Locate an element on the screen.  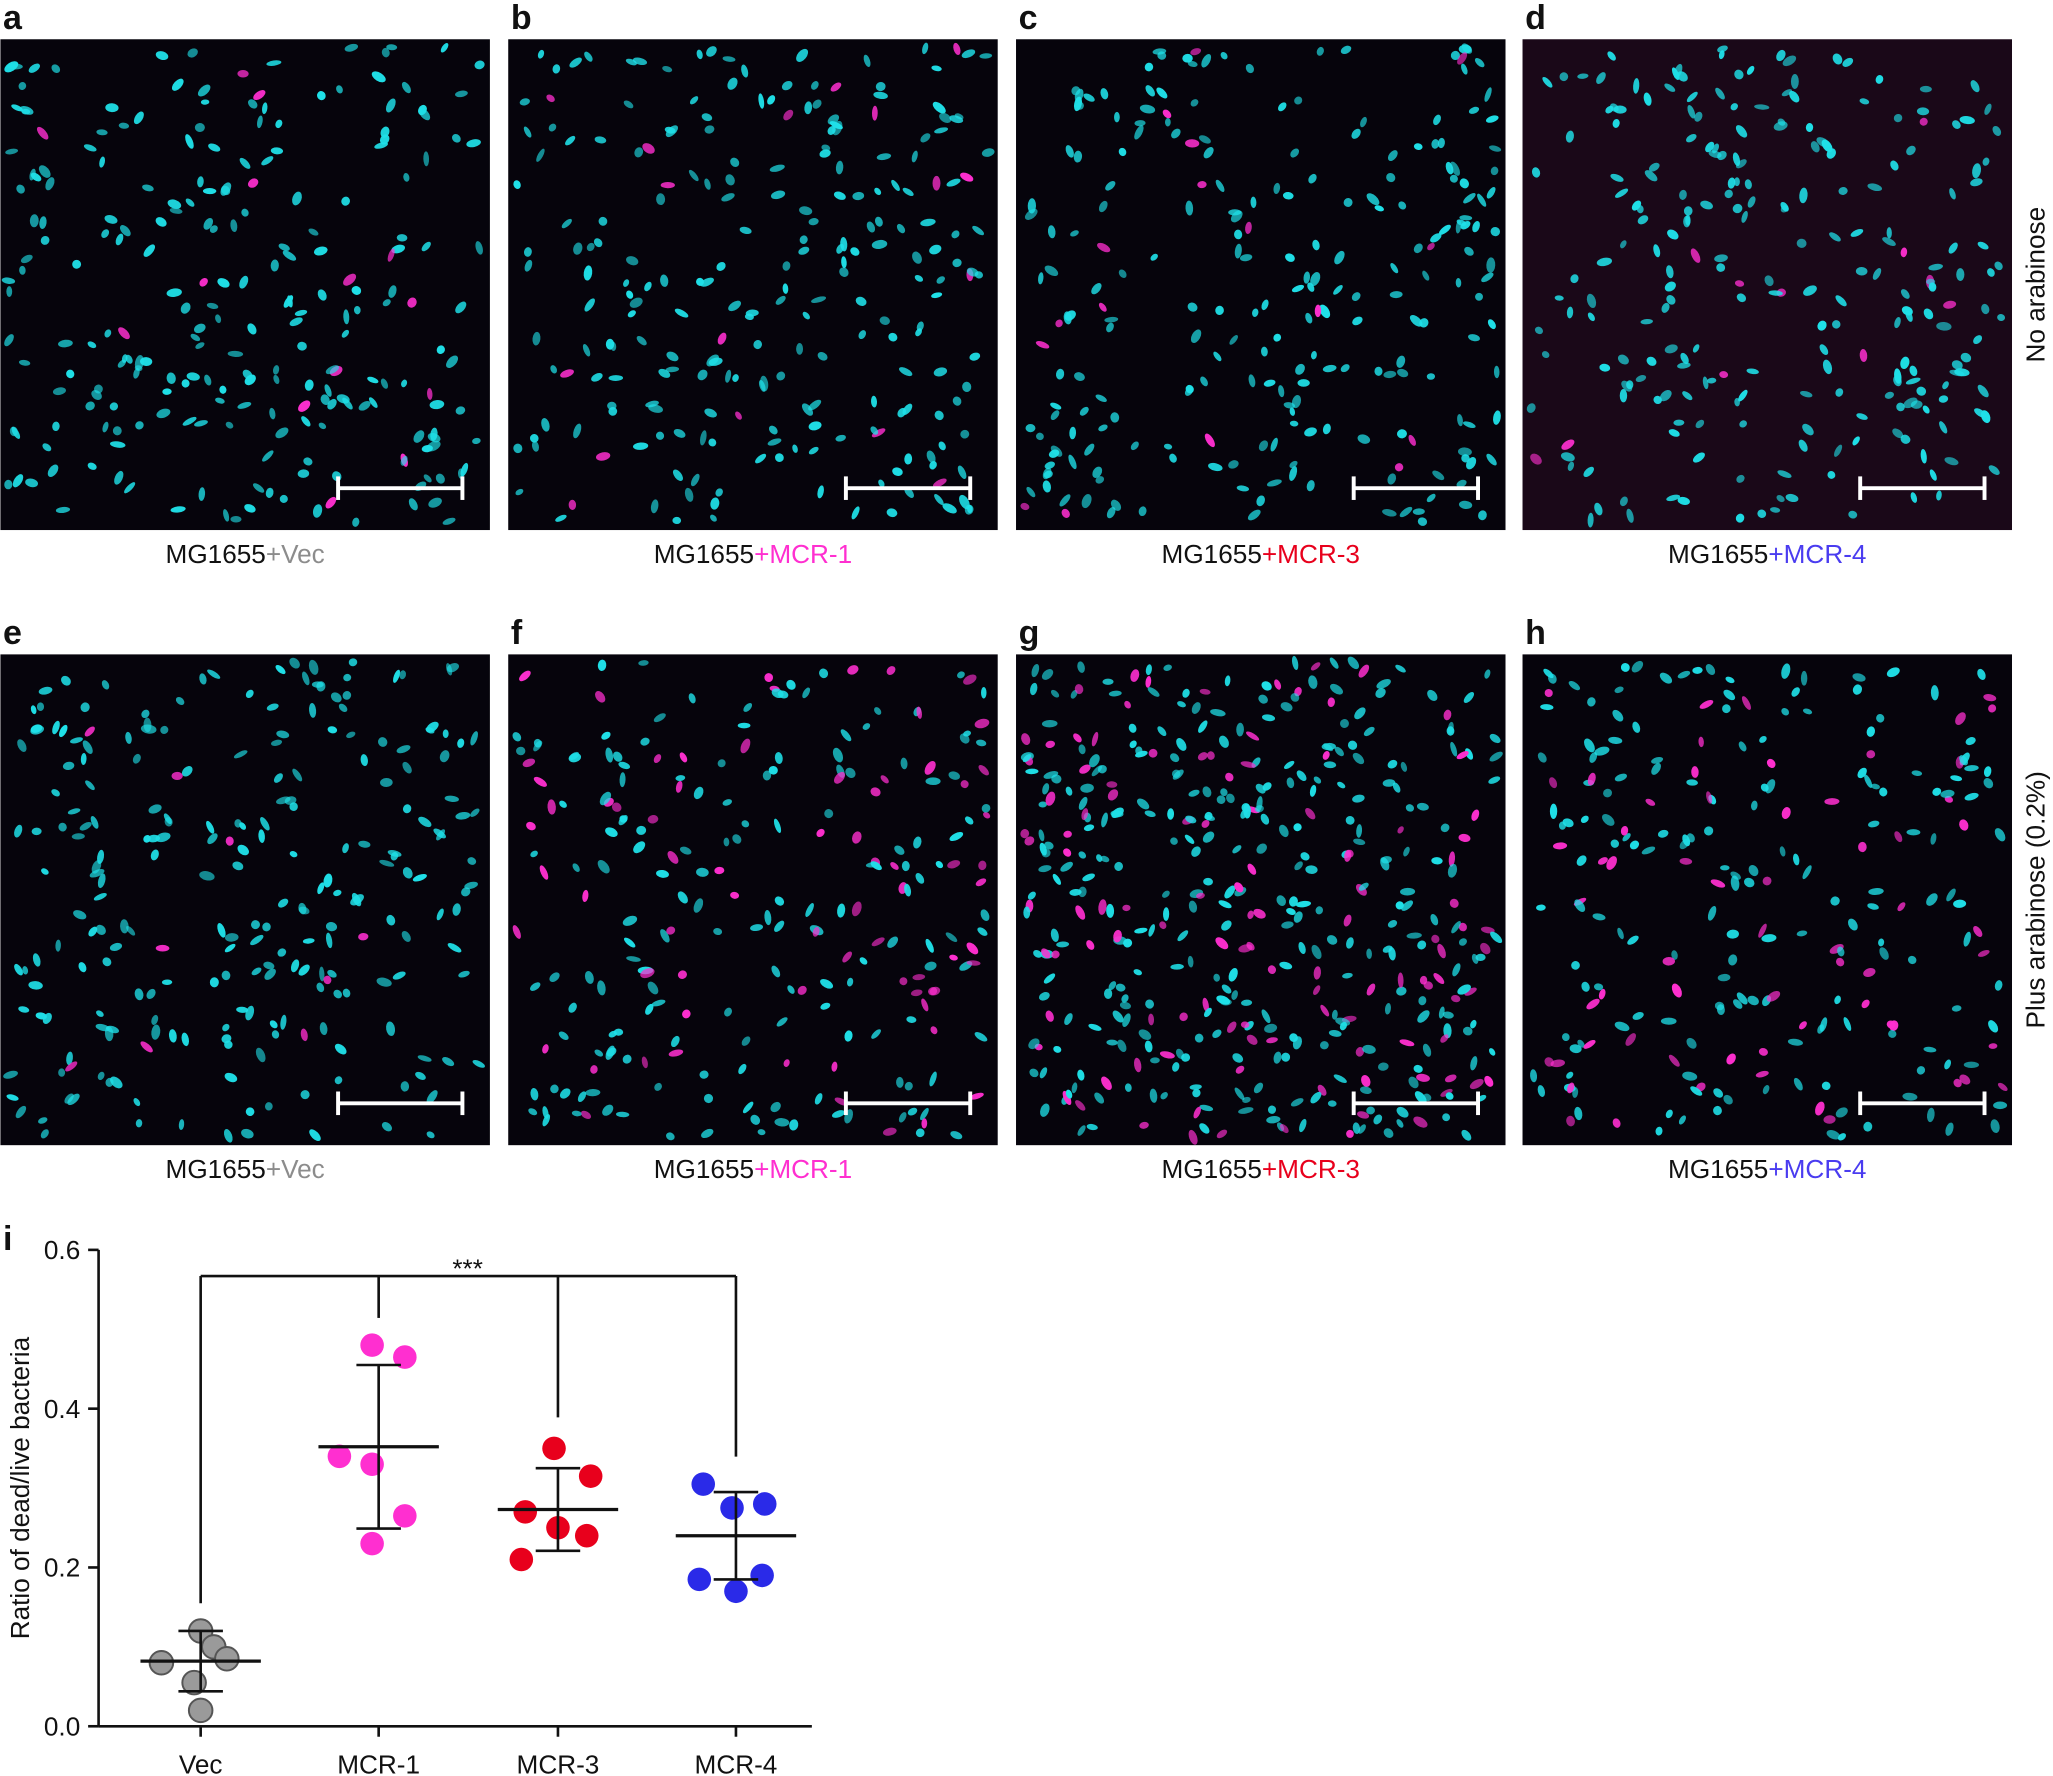
construct: +MCR-4 is located at coordinates (1817, 554).